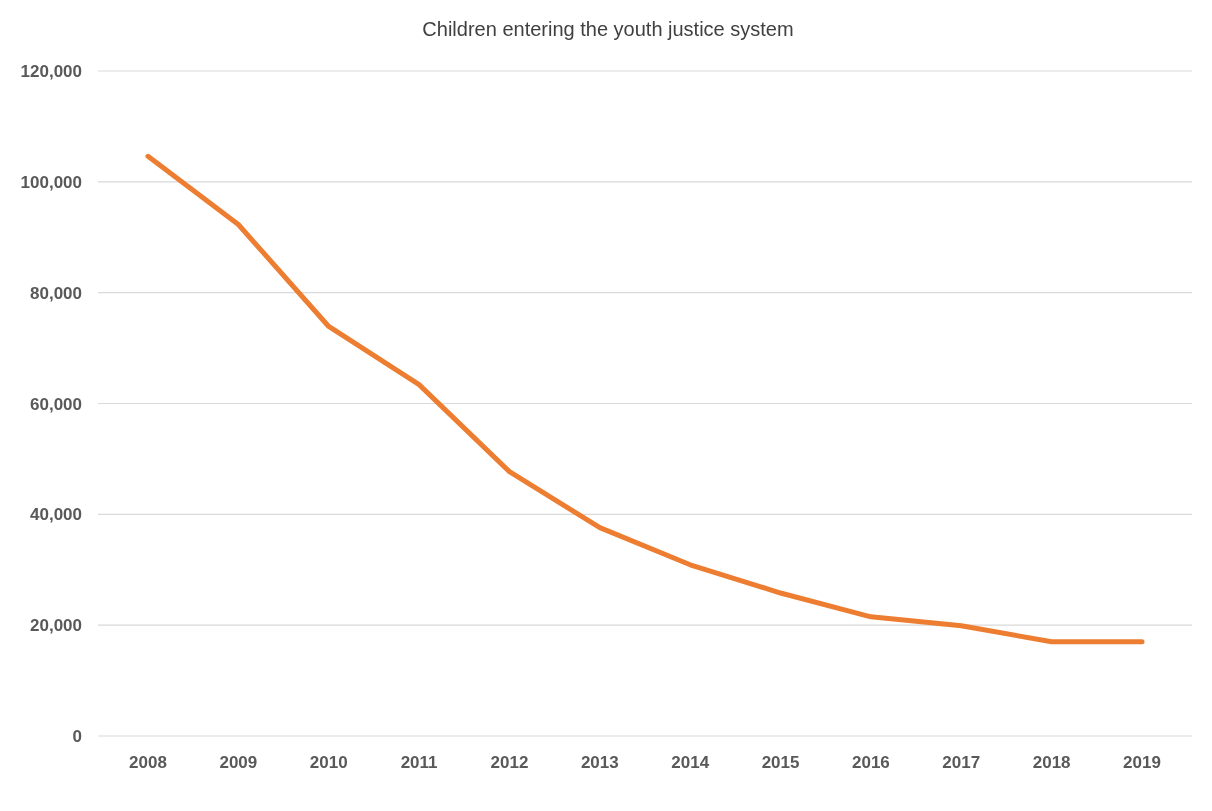 The width and height of the screenshot is (1212, 811). Describe the element at coordinates (1051, 763) in the screenshot. I see `x-tick-label: 2018` at that location.